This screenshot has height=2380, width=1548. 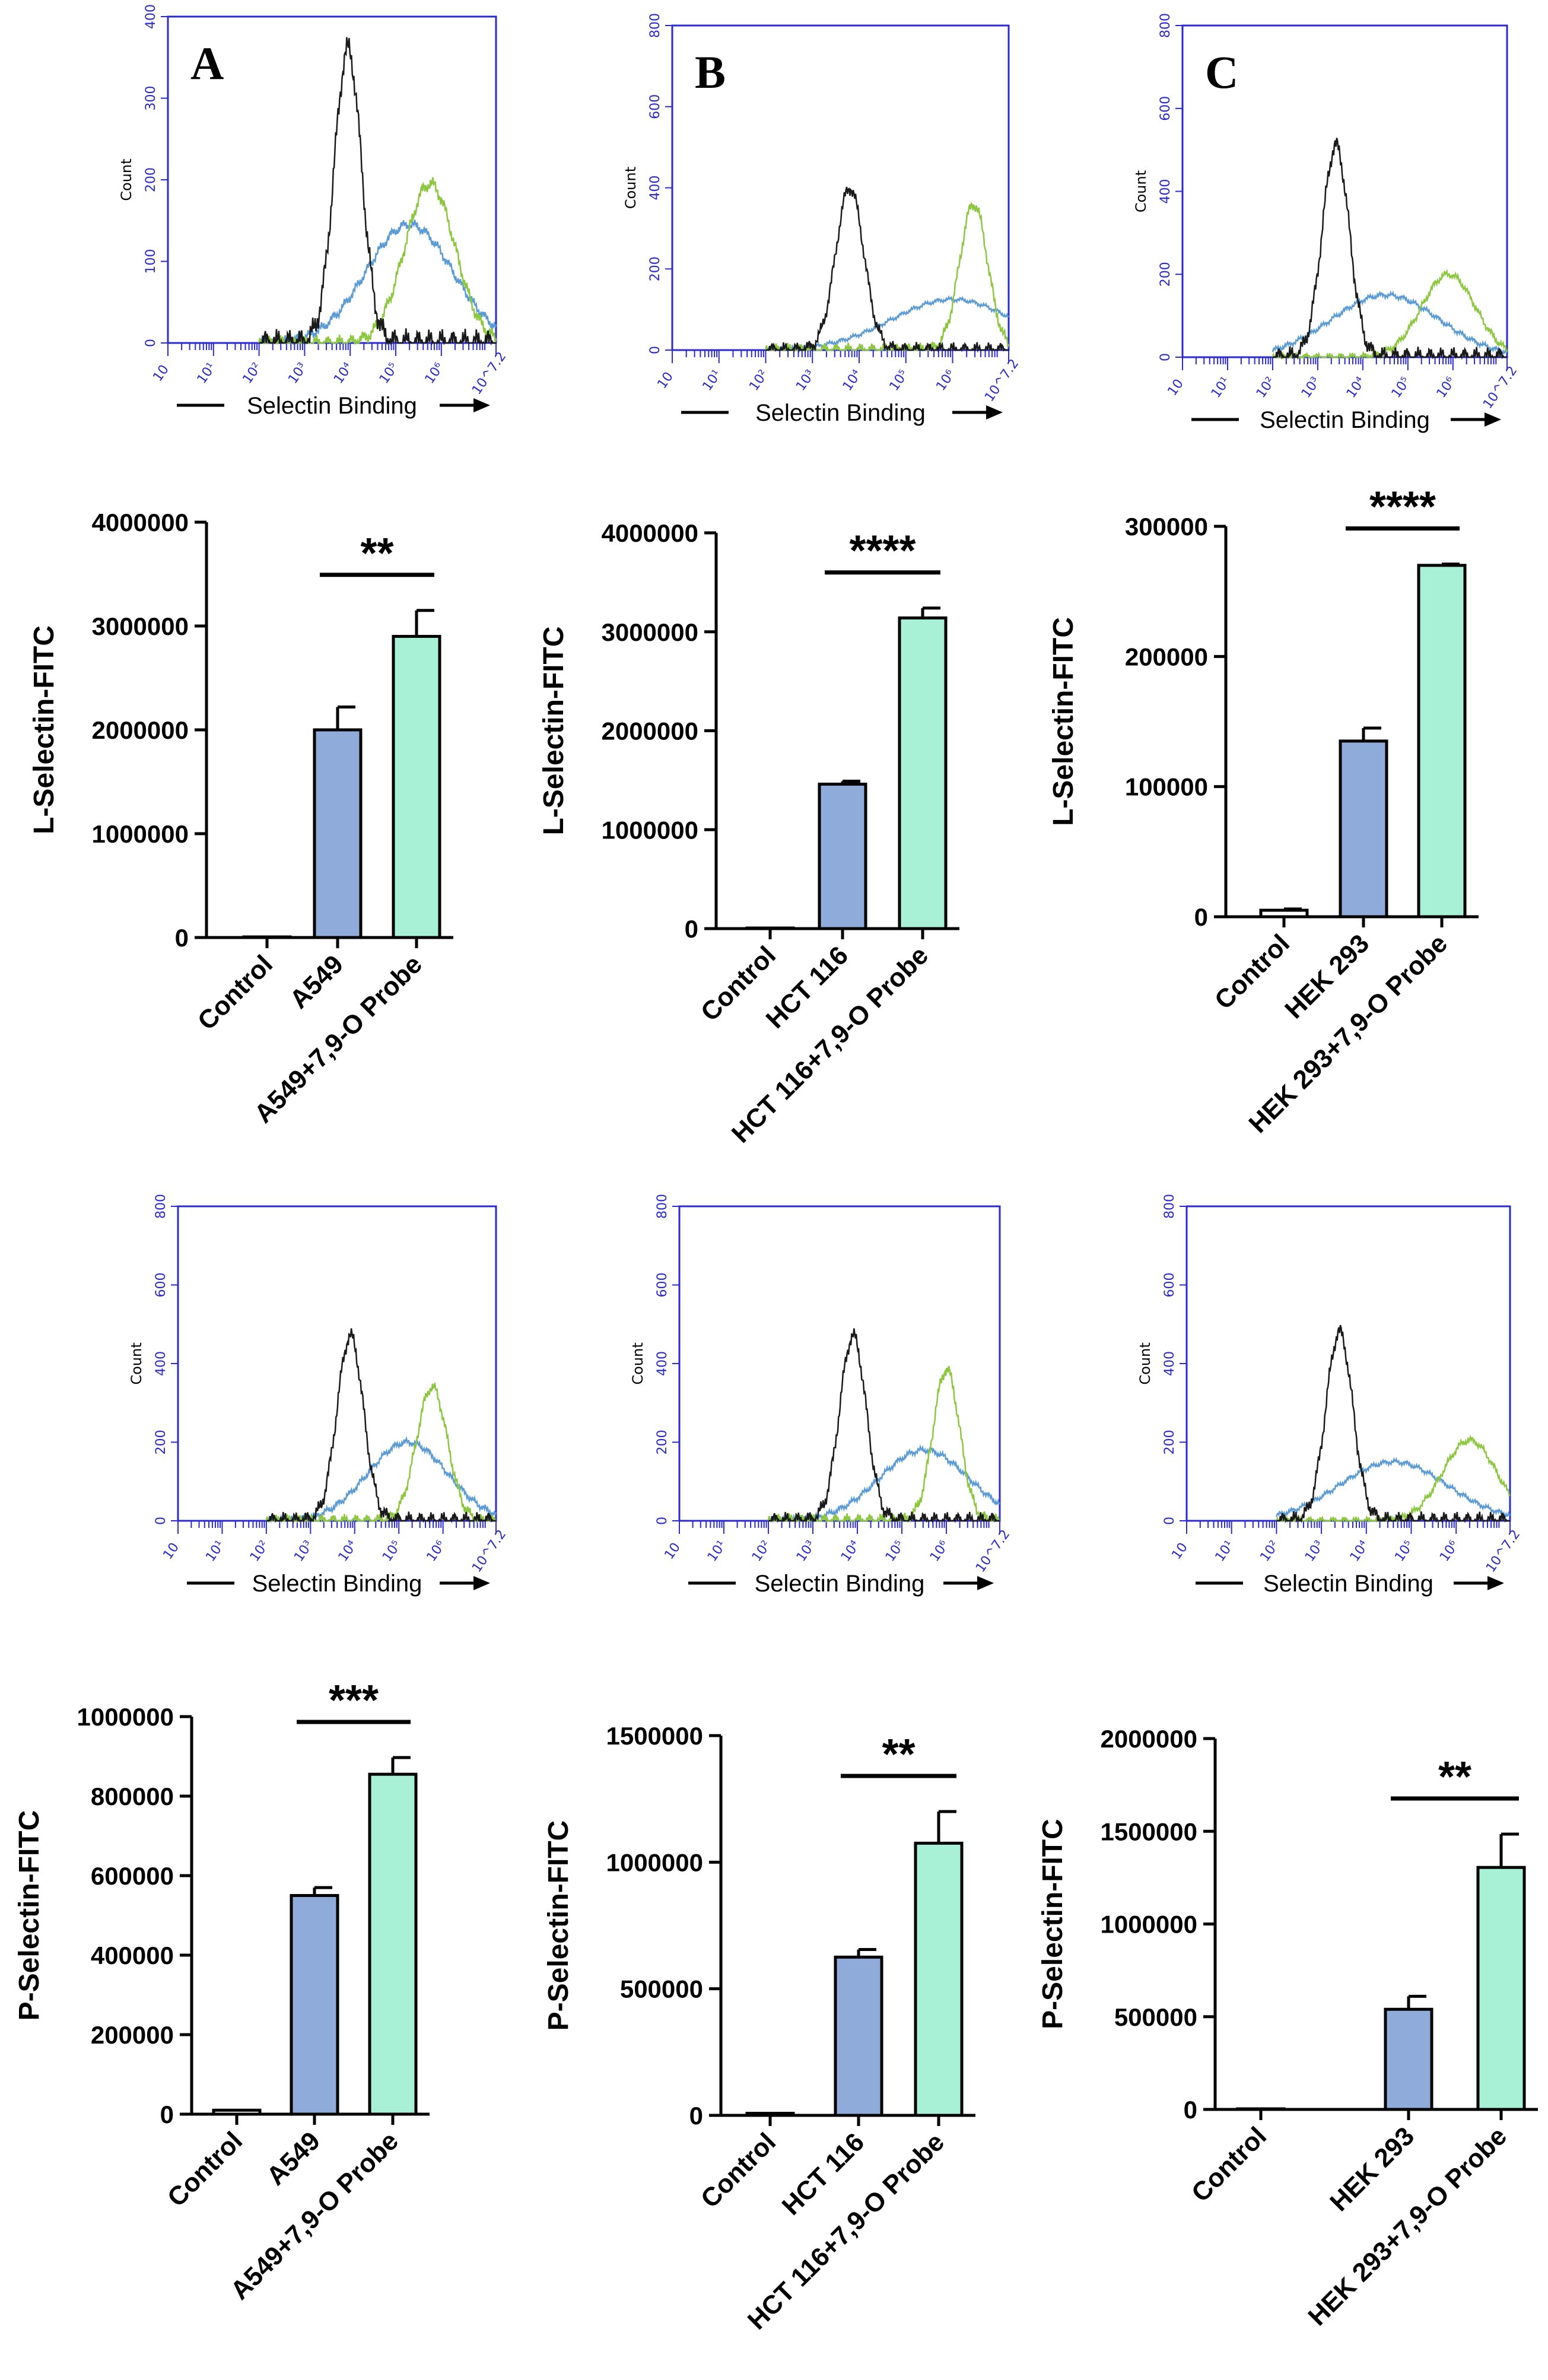 I want to click on y-tick-label: 100000, so click(x=1166, y=787).